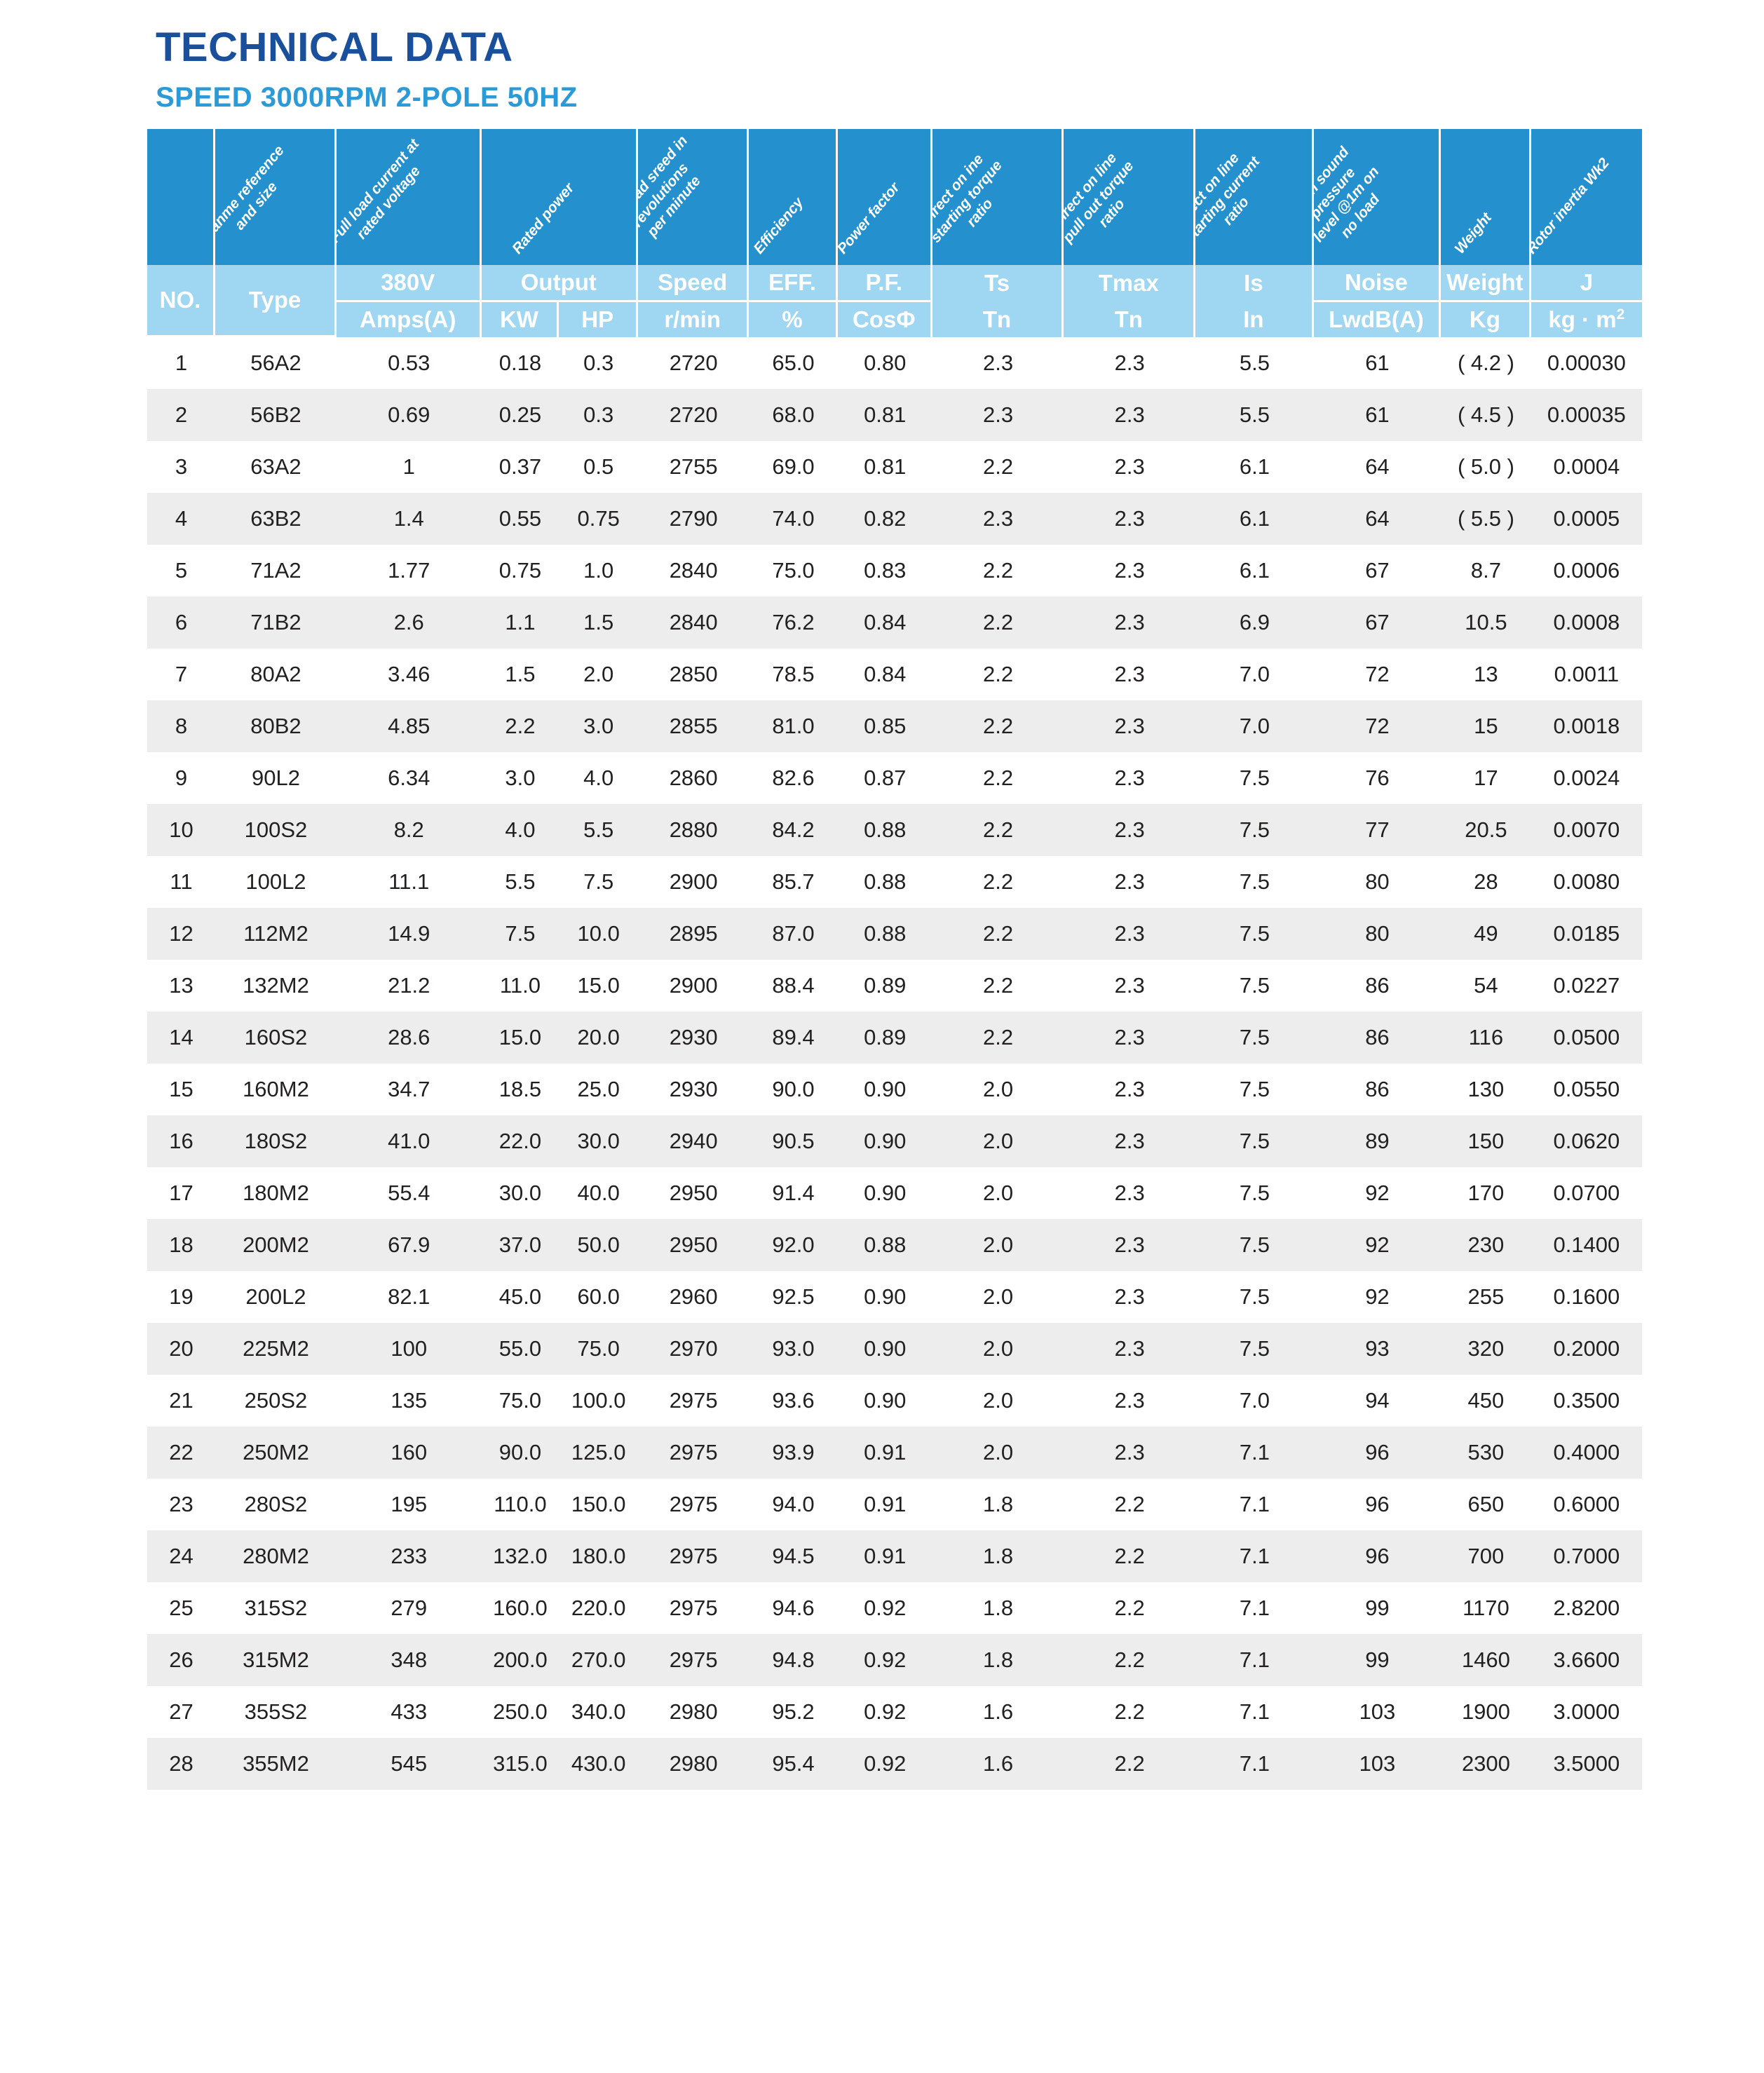 Image resolution: width=1764 pixels, height=2073 pixels. I want to click on table-cell: 15, so click(181, 1089).